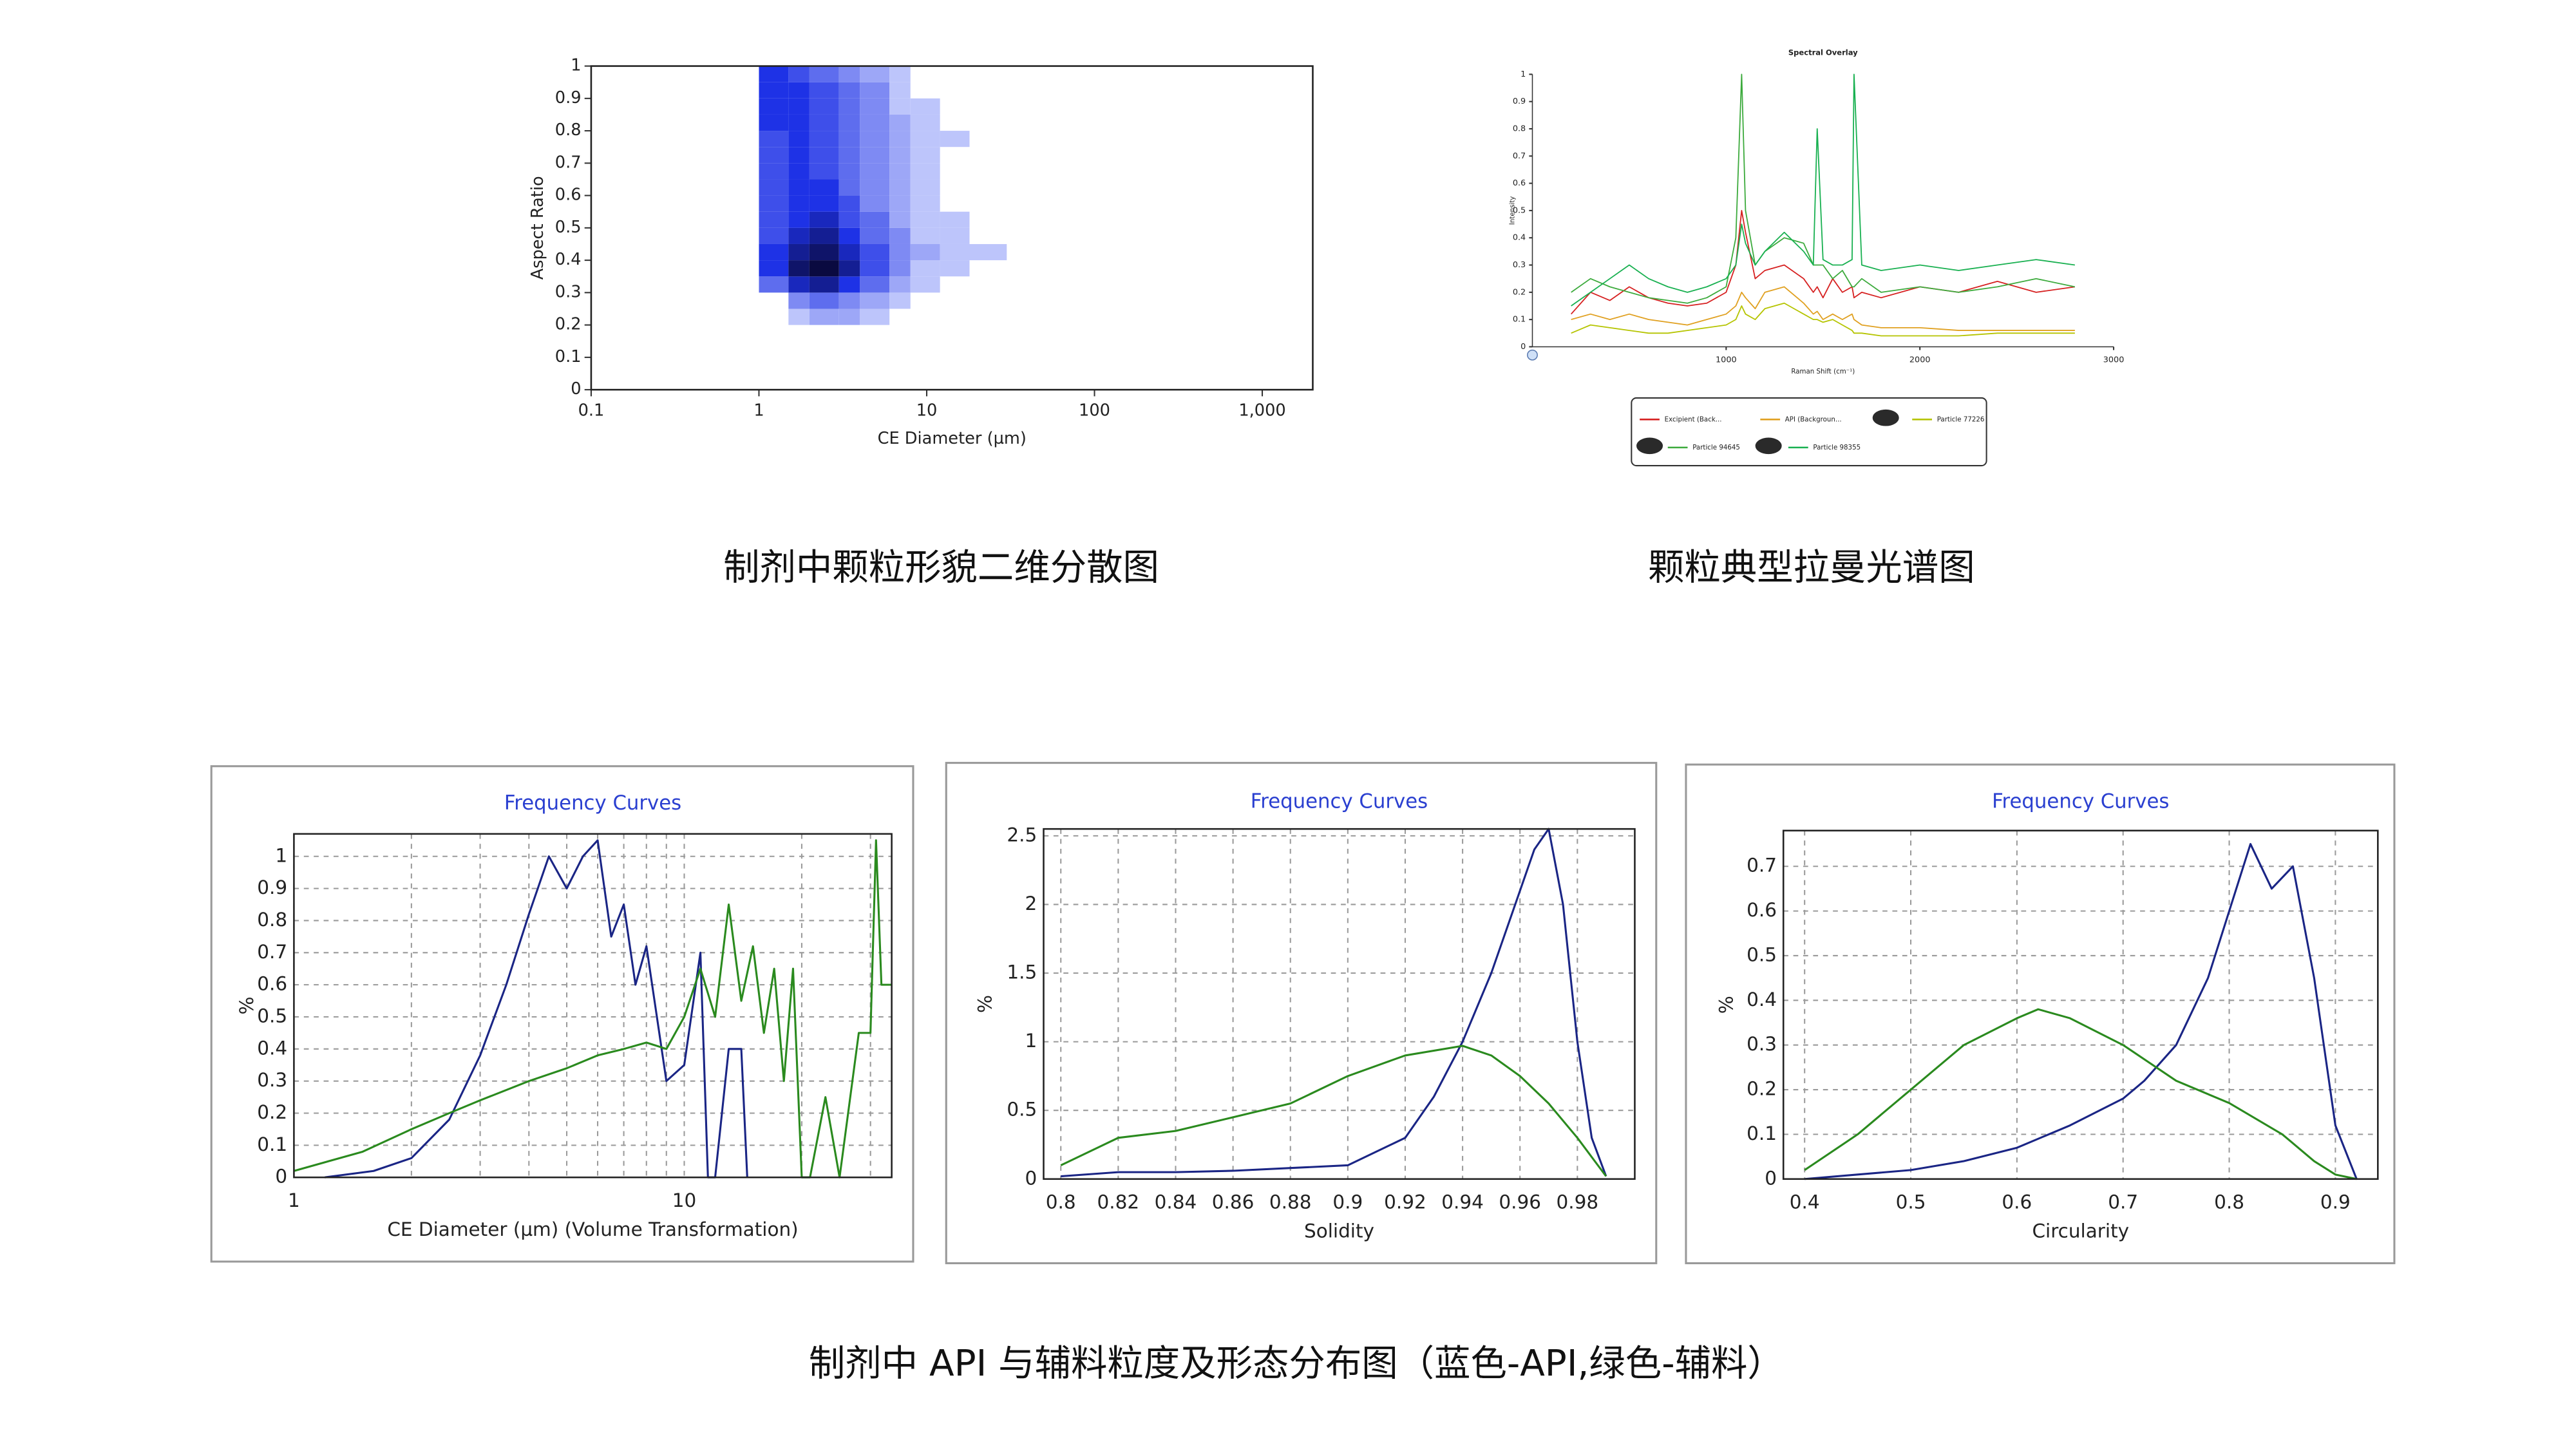  What do you see at coordinates (684, 1200) in the screenshot?
I see `x-tick-label: 10` at bounding box center [684, 1200].